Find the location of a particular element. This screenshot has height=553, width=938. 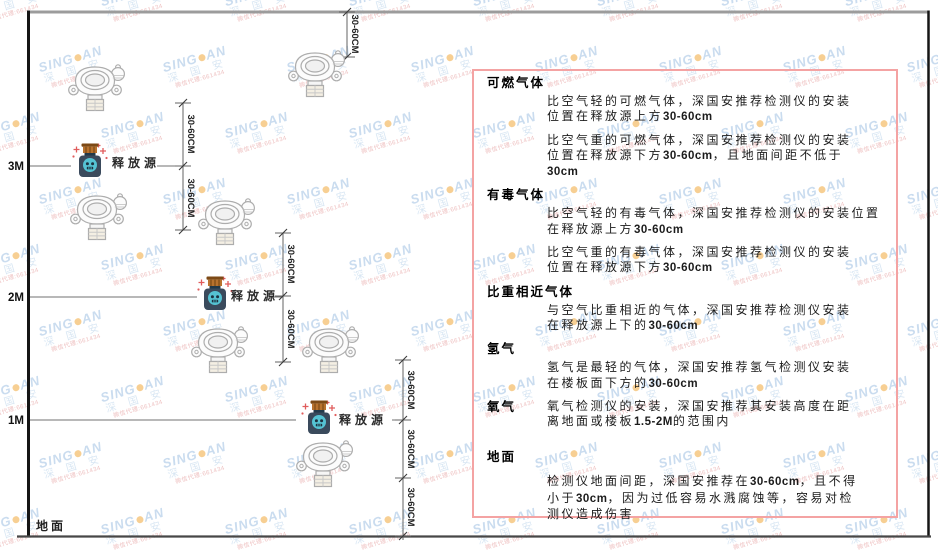

section-heading: 有毒气体 is located at coordinates (516, 195).